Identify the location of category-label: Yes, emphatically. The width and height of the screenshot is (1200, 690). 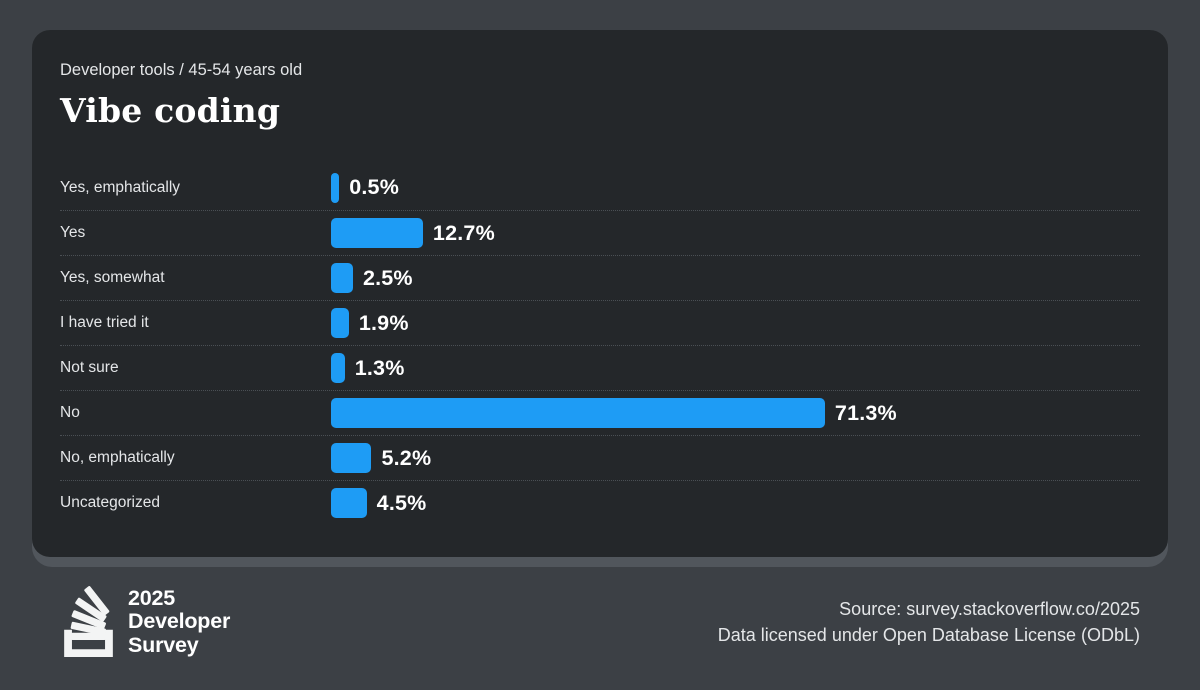
(120, 187).